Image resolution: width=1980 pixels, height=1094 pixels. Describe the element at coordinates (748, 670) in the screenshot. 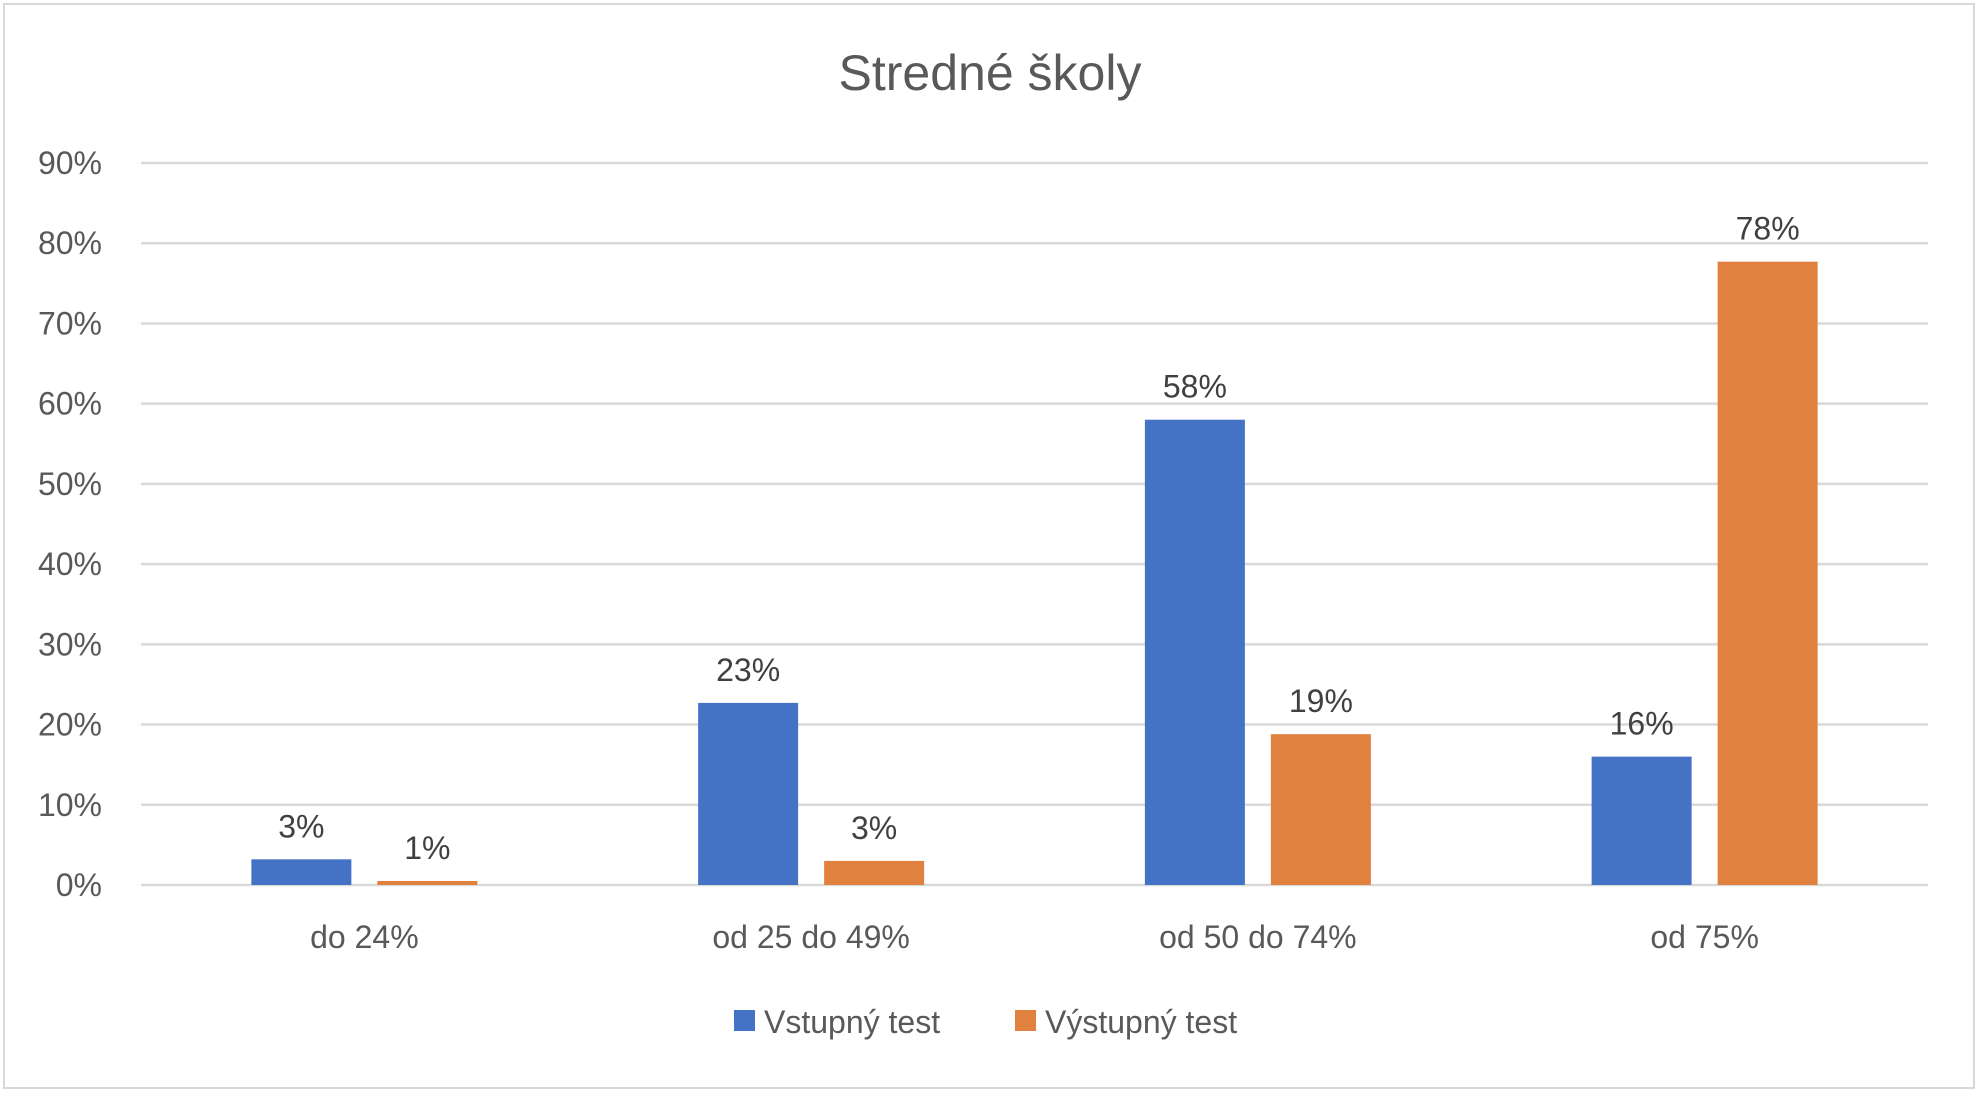

I see `data-label: 23%` at that location.